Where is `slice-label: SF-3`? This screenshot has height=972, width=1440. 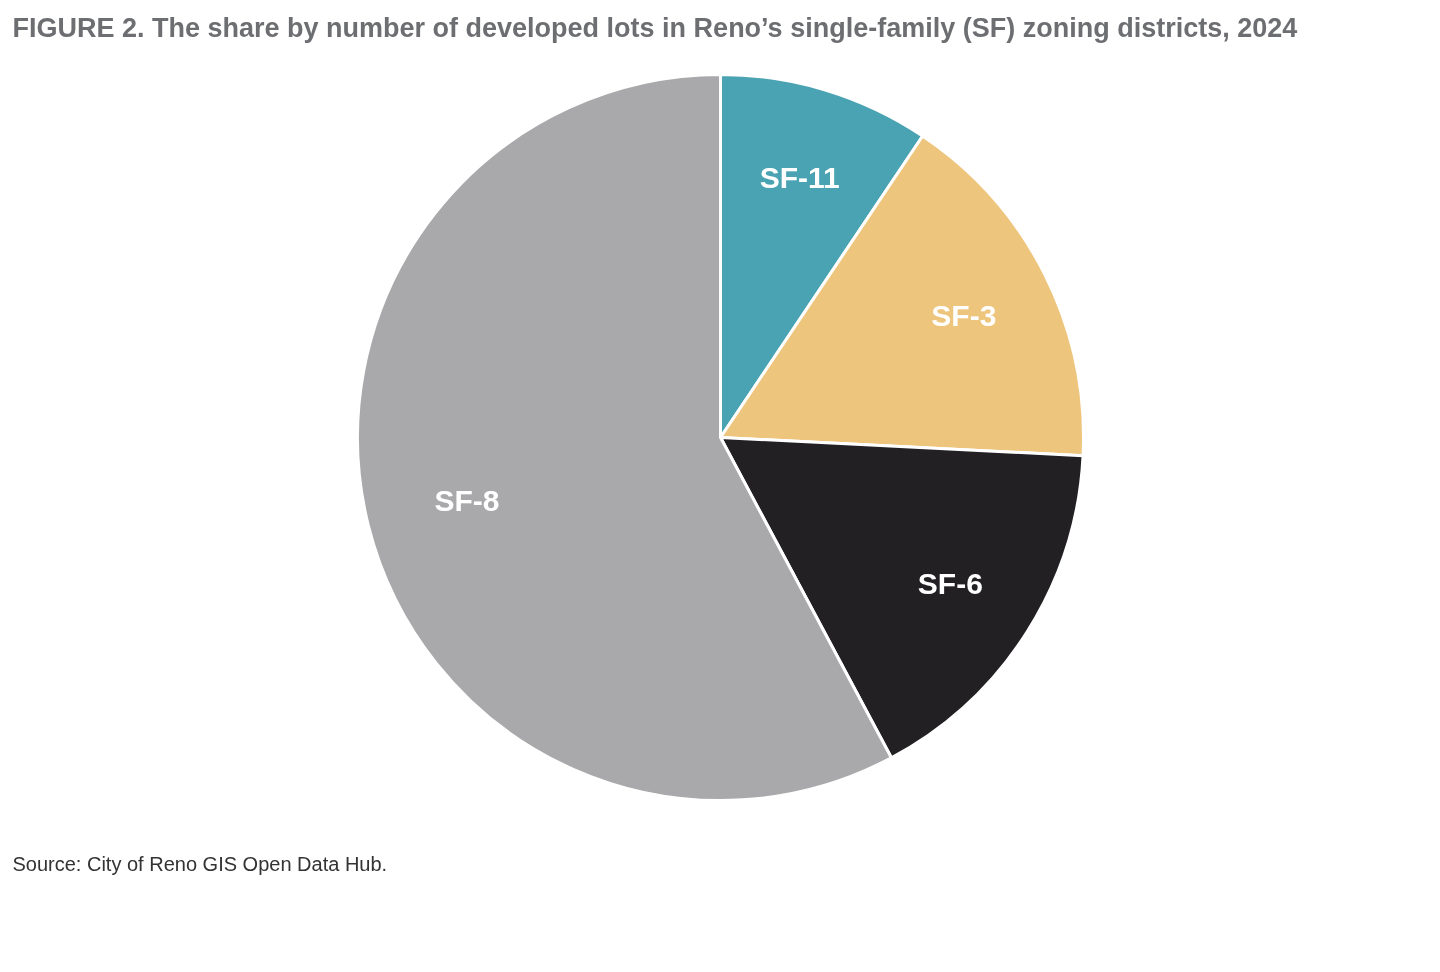 slice-label: SF-3 is located at coordinates (964, 315).